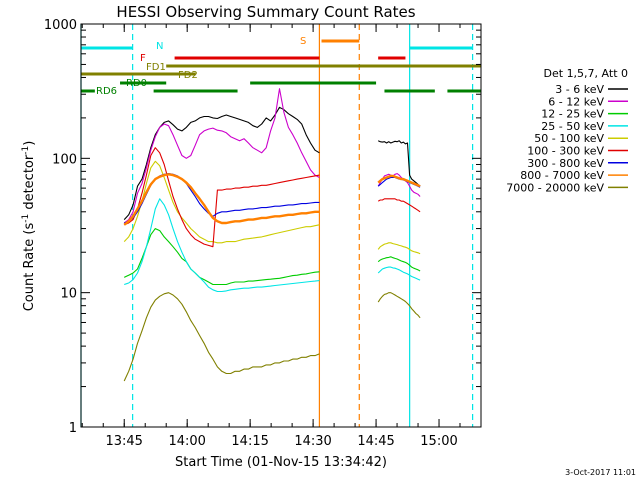 Image resolution: width=640 pixels, height=480 pixels. Describe the element at coordinates (576, 101) in the screenshot. I see `legend-entry-label: 6 - 12 keV` at that location.